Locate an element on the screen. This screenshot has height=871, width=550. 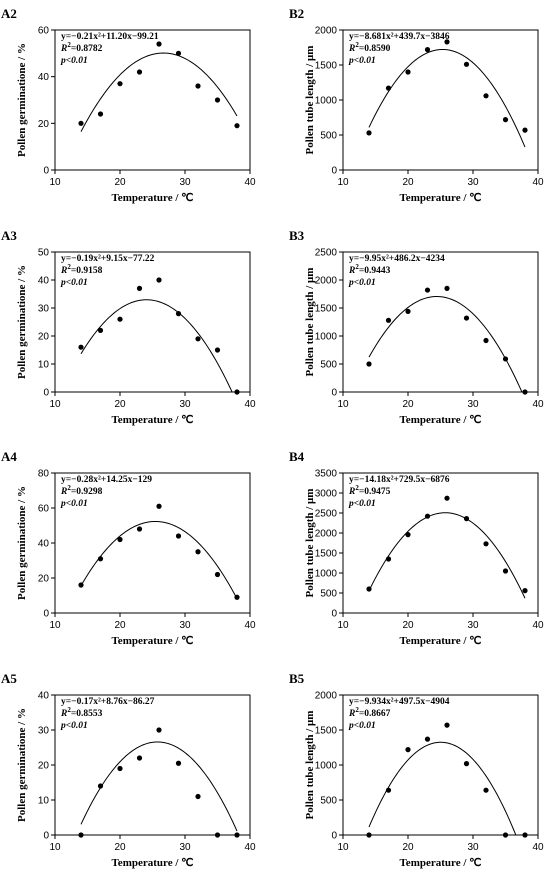
r-squared-value: =0.8553 is located at coordinates (87, 714).